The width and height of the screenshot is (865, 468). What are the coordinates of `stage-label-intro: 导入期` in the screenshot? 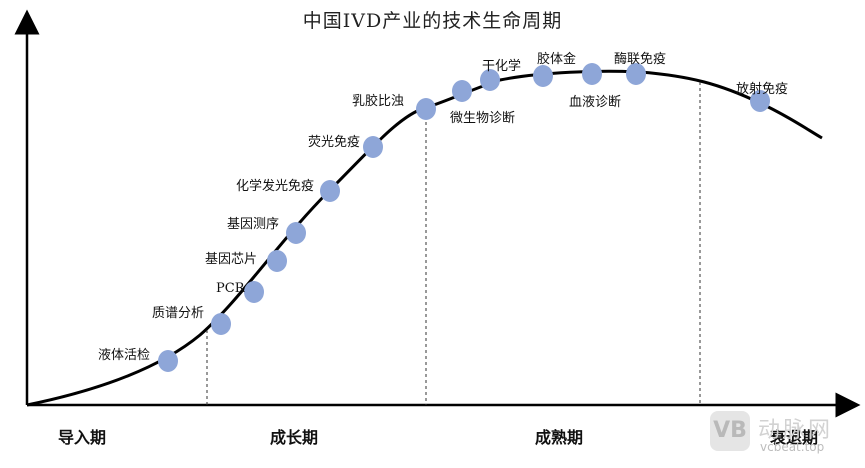 It's located at (82, 437).